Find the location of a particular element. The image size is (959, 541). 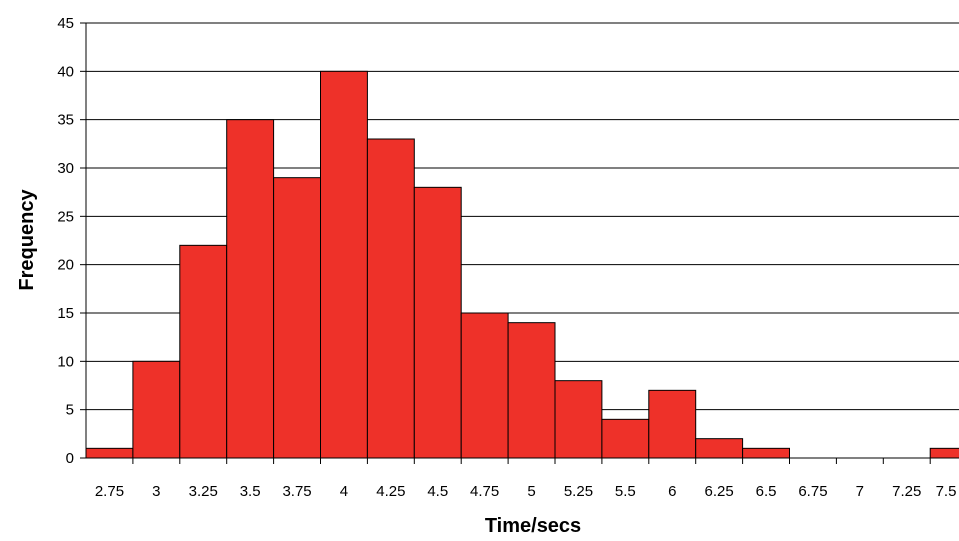

x-tick-label: 5 is located at coordinates (531, 491).